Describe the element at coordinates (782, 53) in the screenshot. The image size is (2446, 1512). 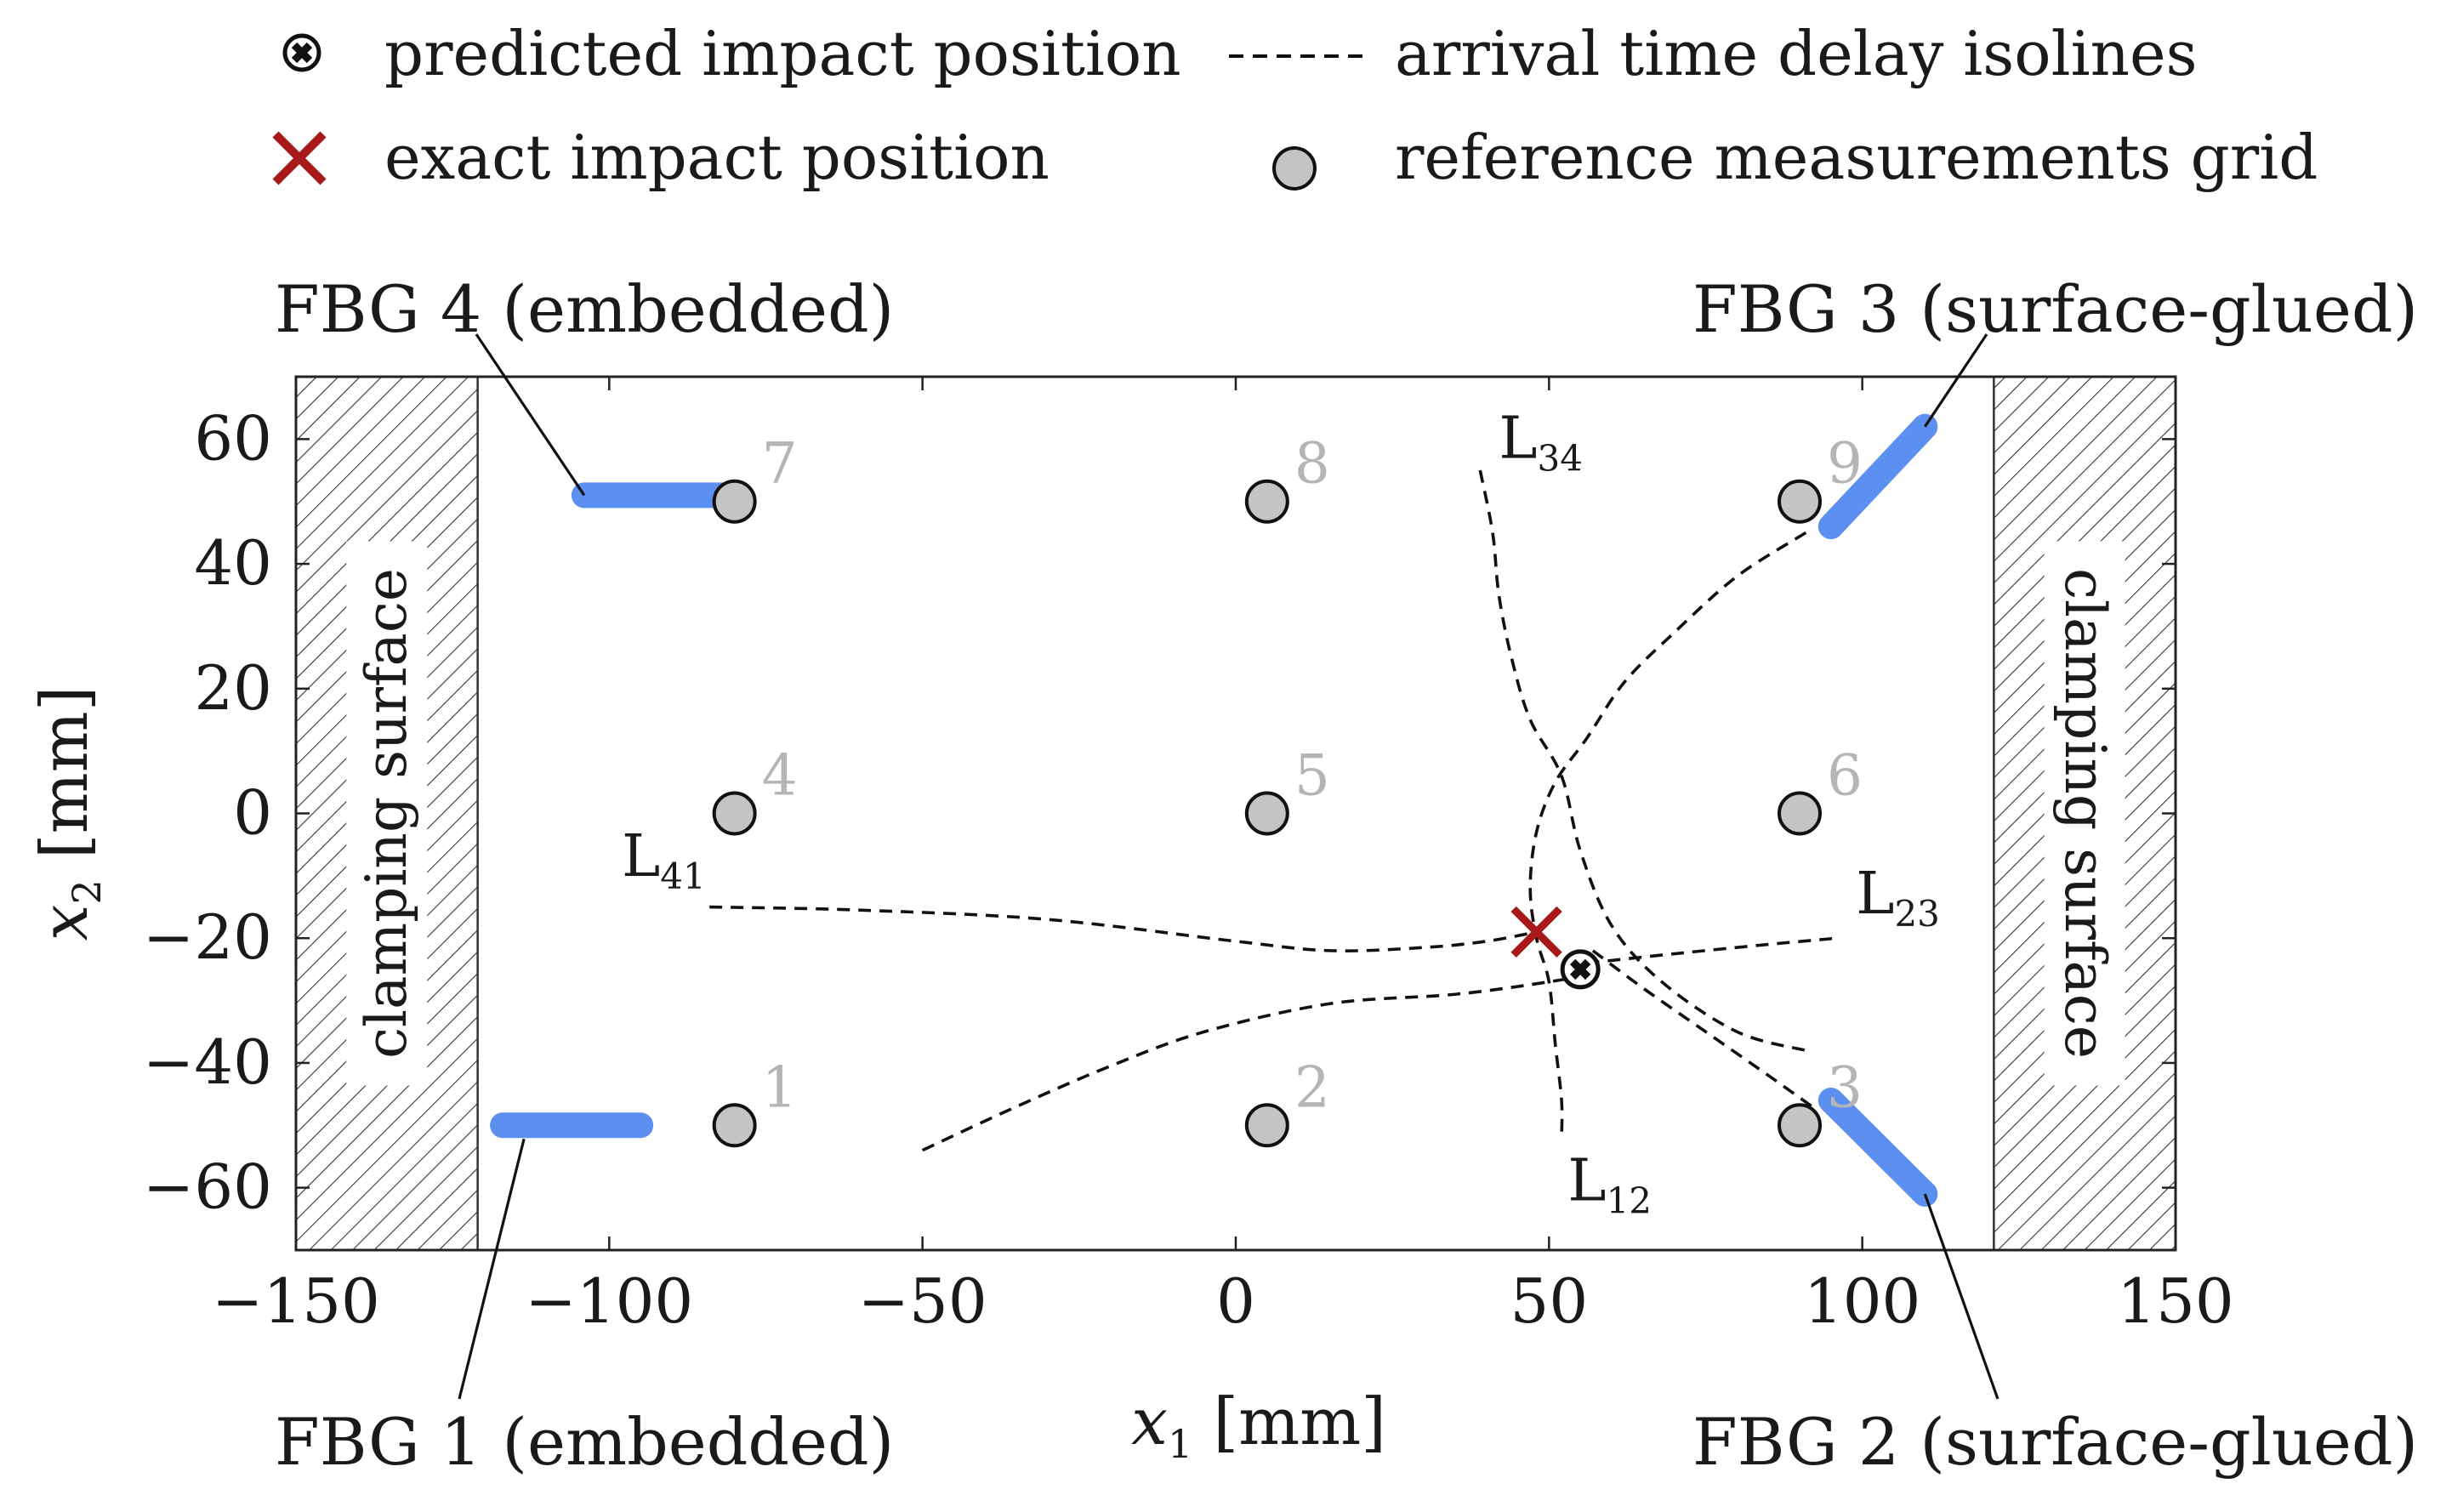
I see `legend-label-predicted: predicted impact position` at that location.